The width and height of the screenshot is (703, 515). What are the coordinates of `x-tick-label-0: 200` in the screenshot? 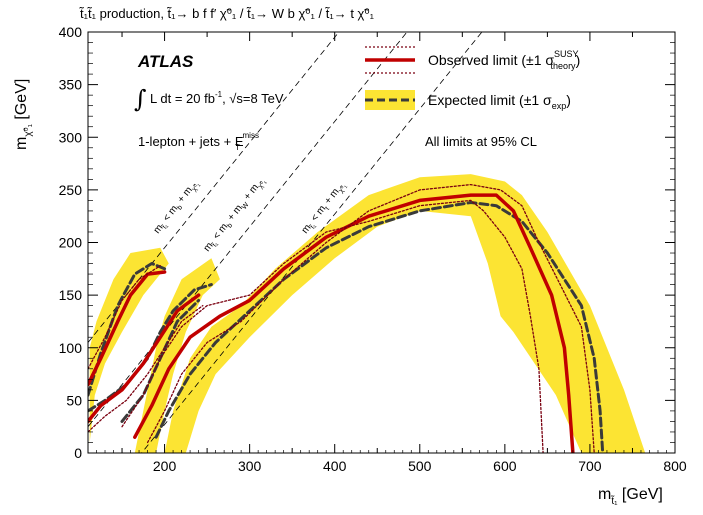 It's located at (165, 466).